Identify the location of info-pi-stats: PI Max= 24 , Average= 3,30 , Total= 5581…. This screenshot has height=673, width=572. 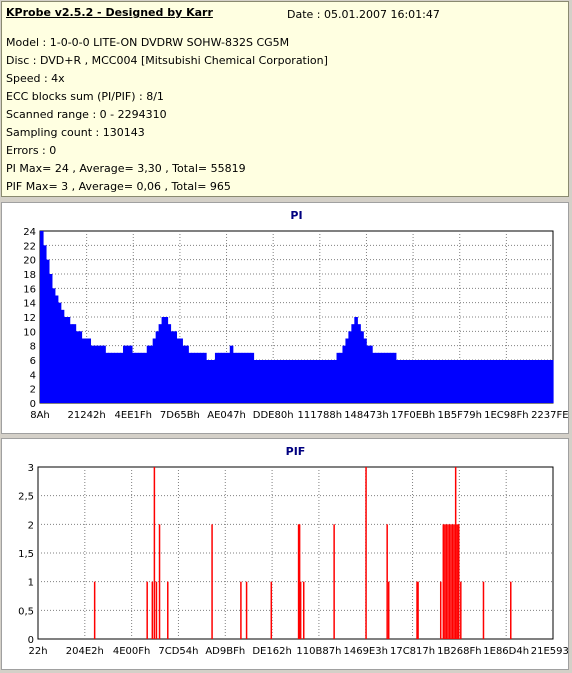
(126, 168).